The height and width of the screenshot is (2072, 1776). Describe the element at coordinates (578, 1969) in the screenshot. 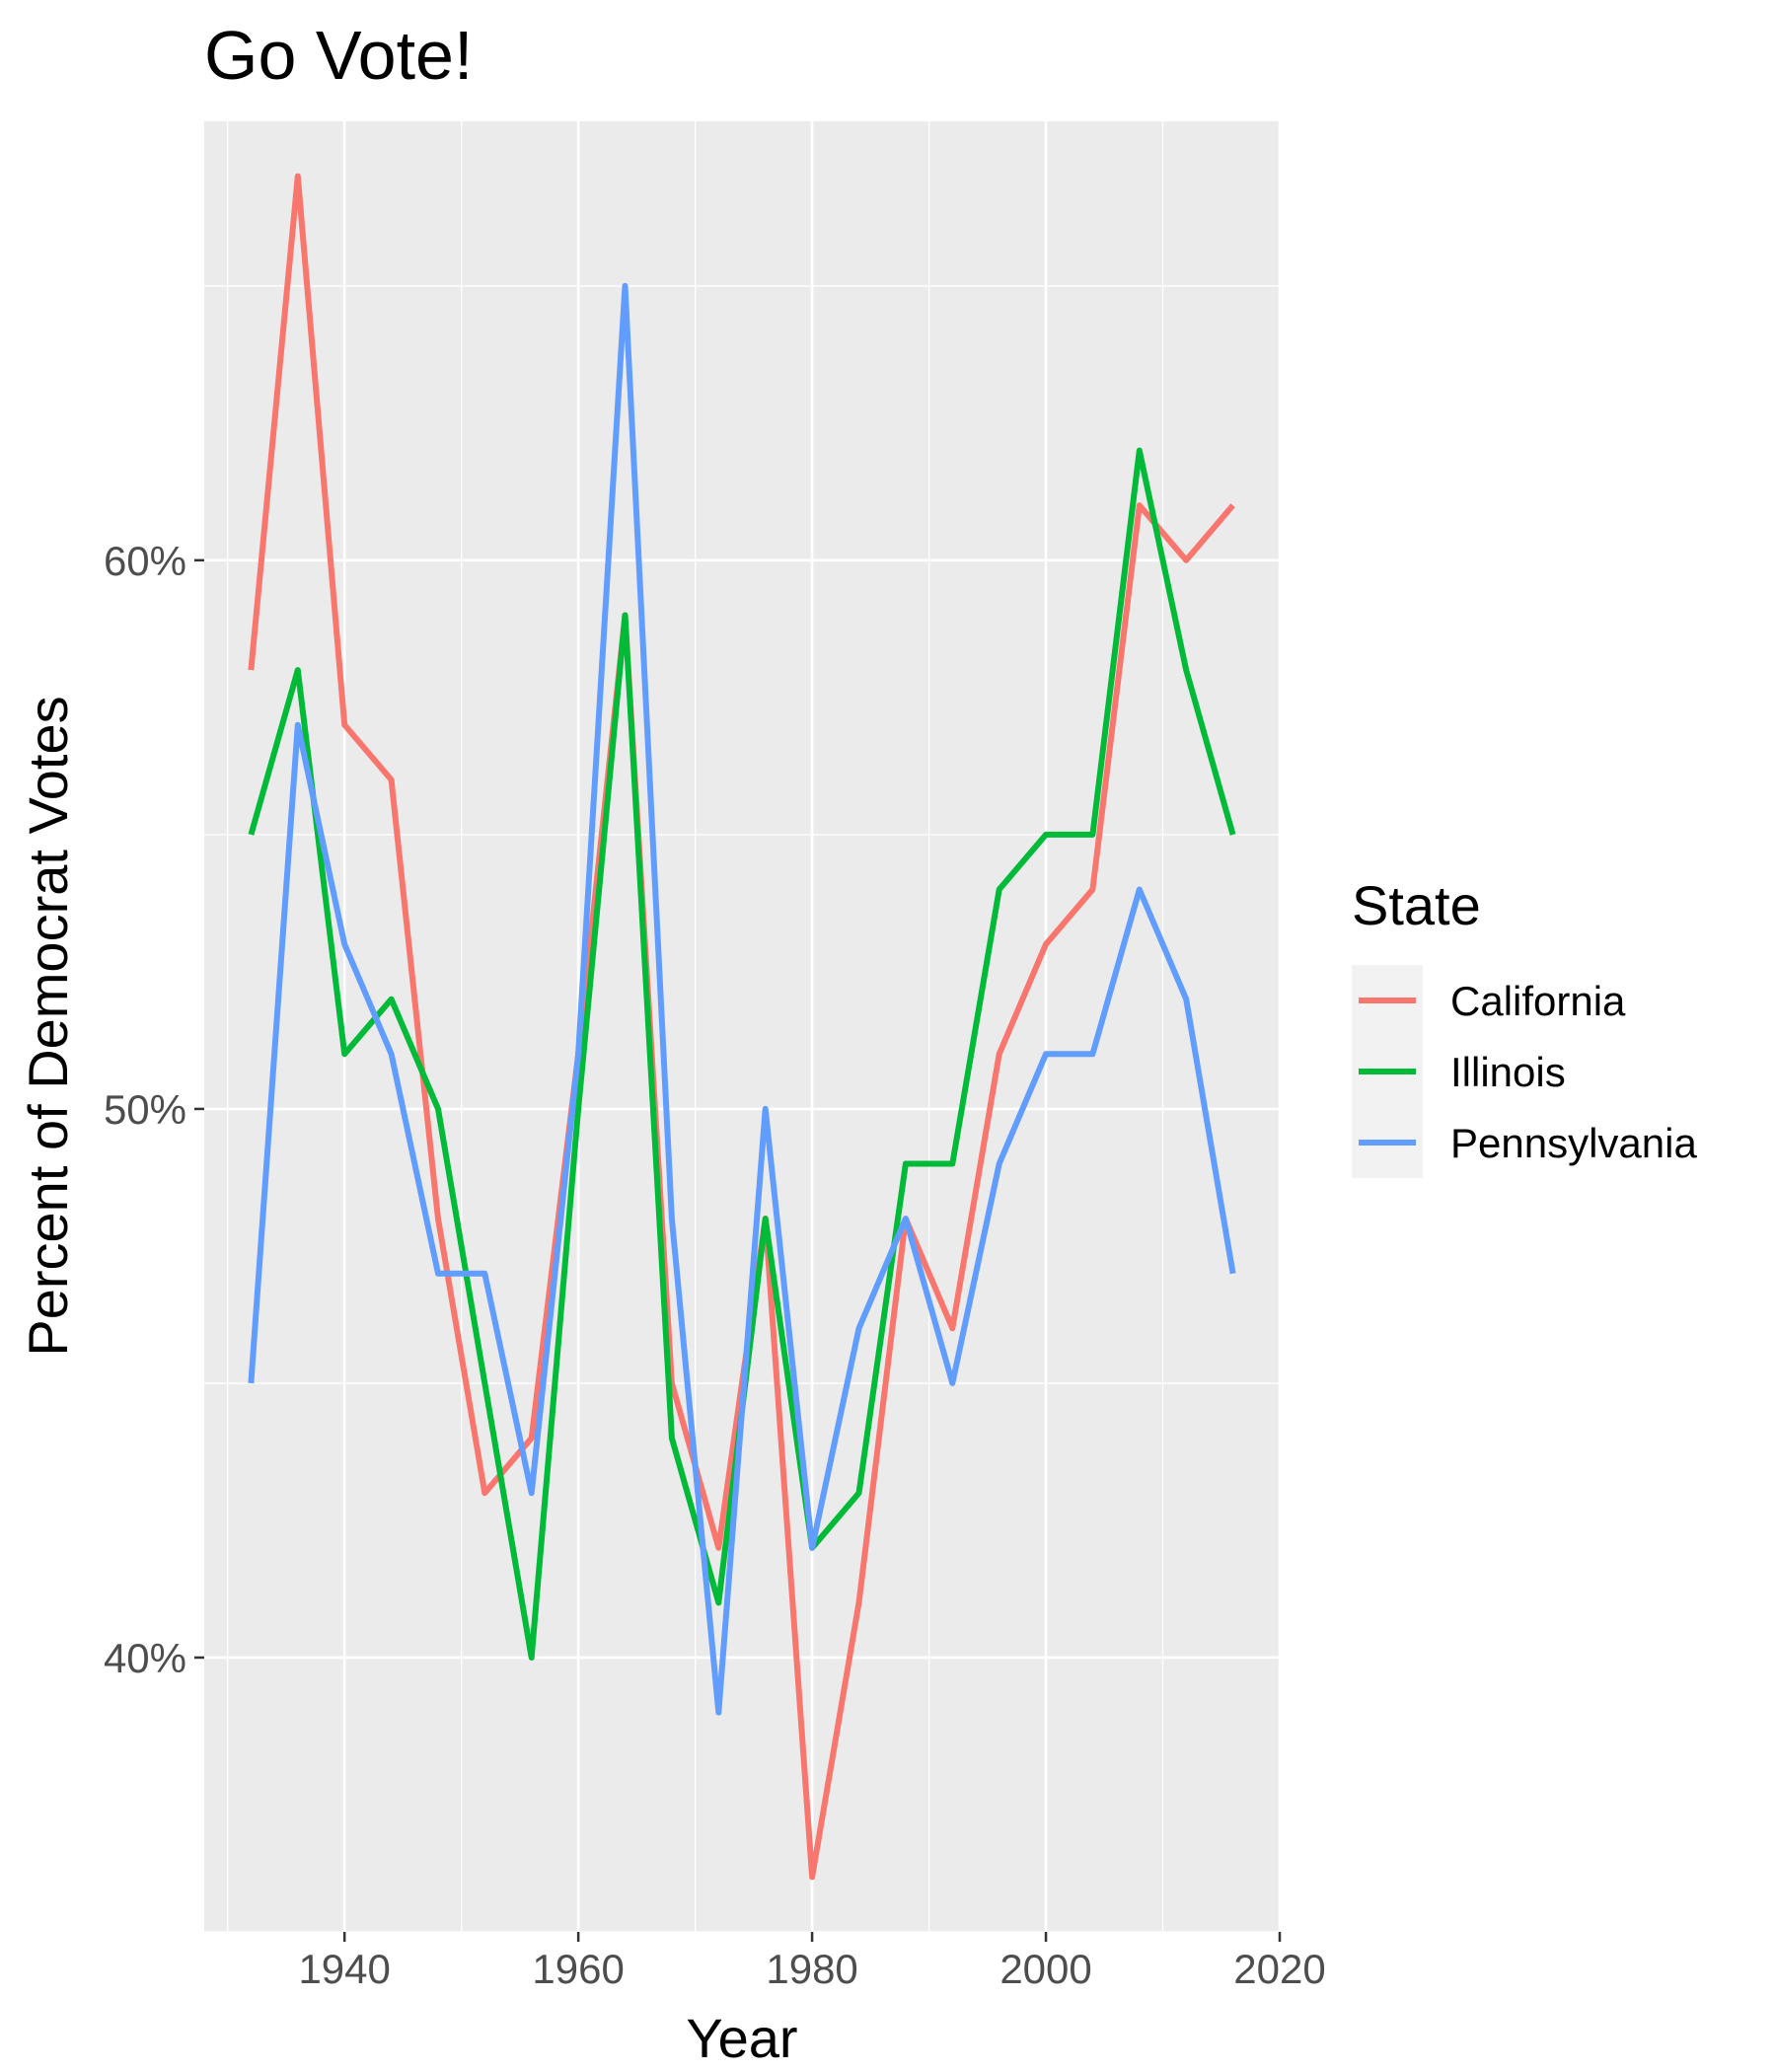

I see `x-tick-label: 1960` at that location.